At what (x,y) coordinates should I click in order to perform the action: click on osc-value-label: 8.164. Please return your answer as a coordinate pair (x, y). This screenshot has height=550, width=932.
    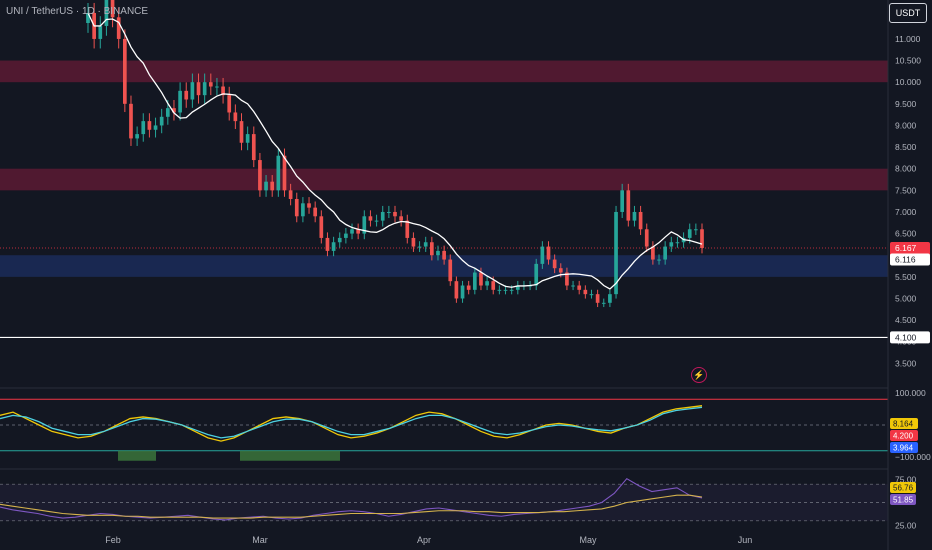
    Looking at the image, I should click on (903, 424).